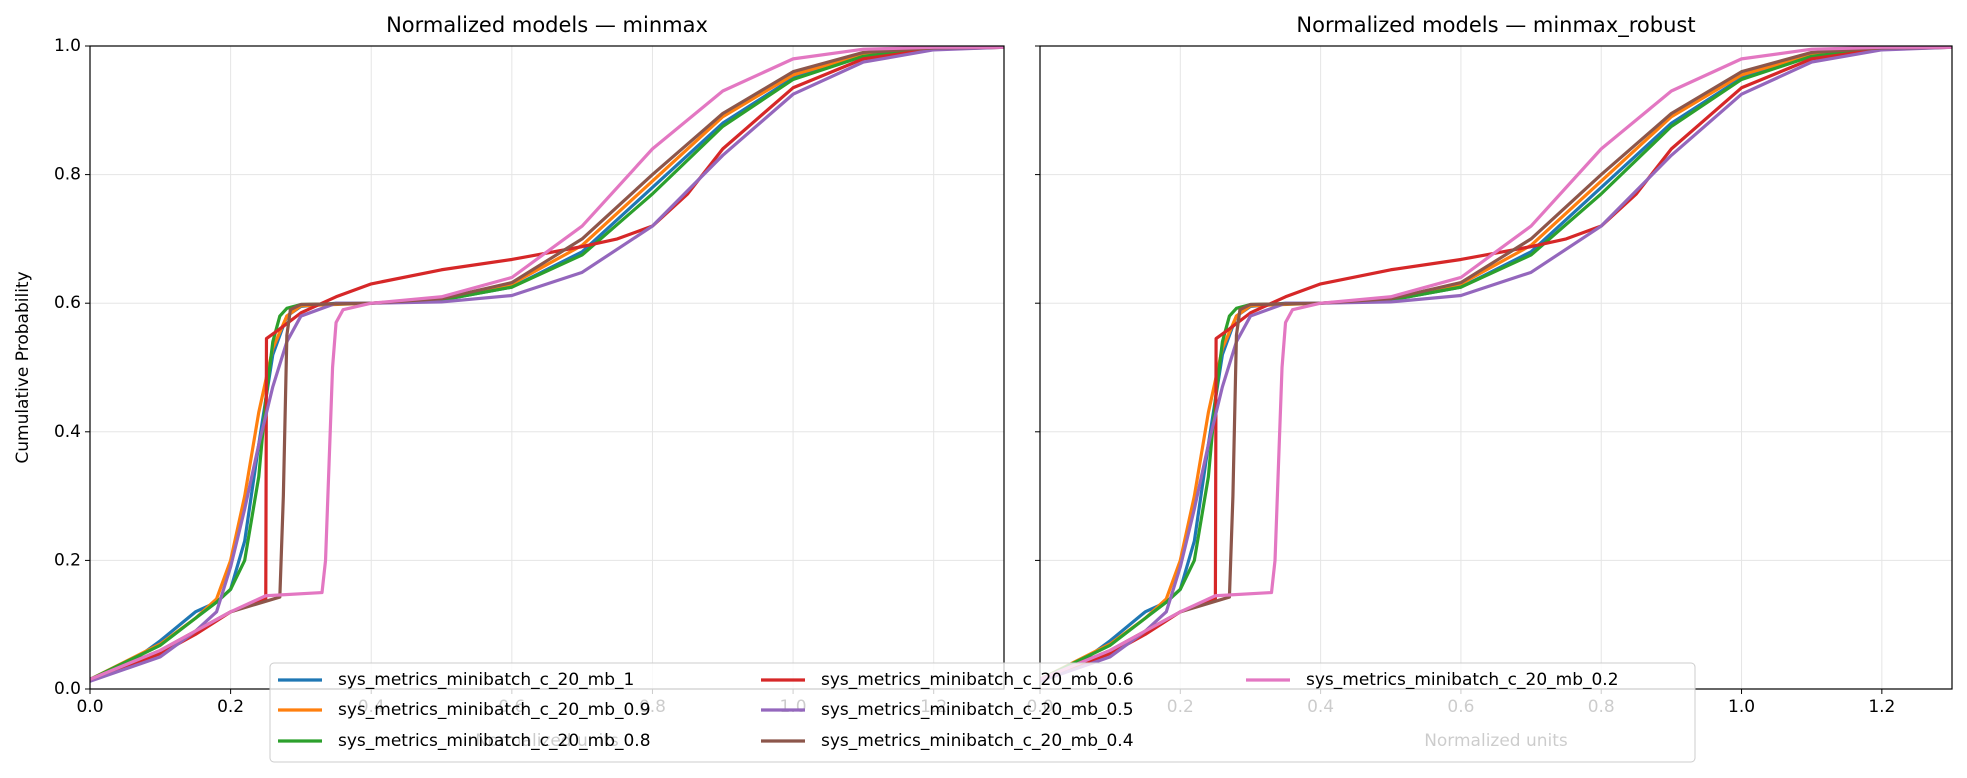 The image size is (1967, 778). What do you see at coordinates (67, 689) in the screenshot?
I see `y-tick-label: 0.0` at bounding box center [67, 689].